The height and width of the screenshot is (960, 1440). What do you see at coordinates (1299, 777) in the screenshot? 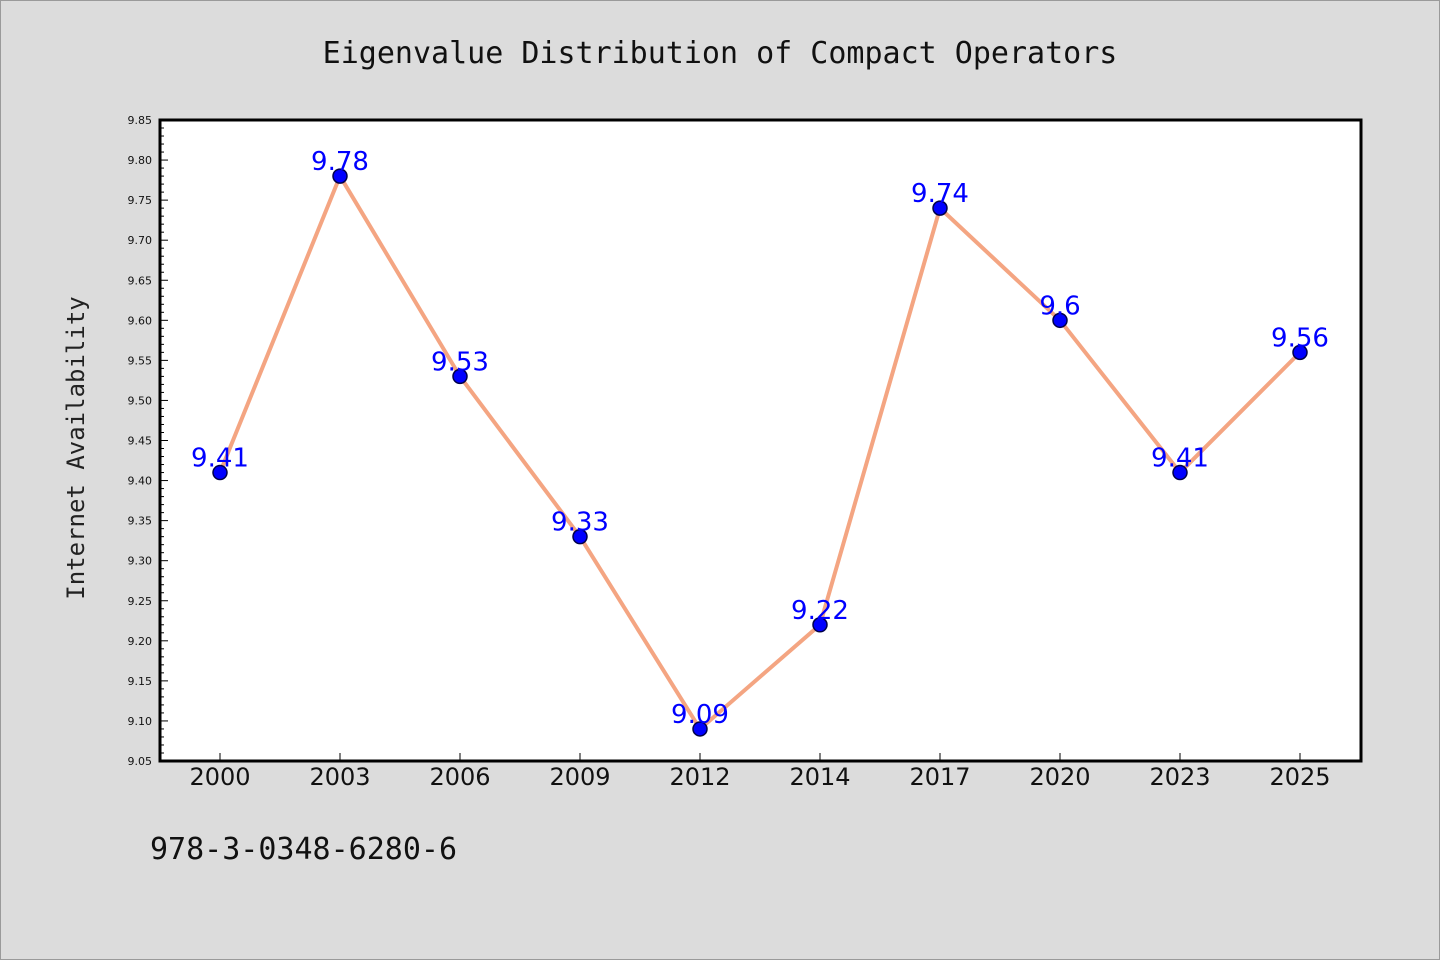
I see `x-tick-label: 2025` at bounding box center [1299, 777].